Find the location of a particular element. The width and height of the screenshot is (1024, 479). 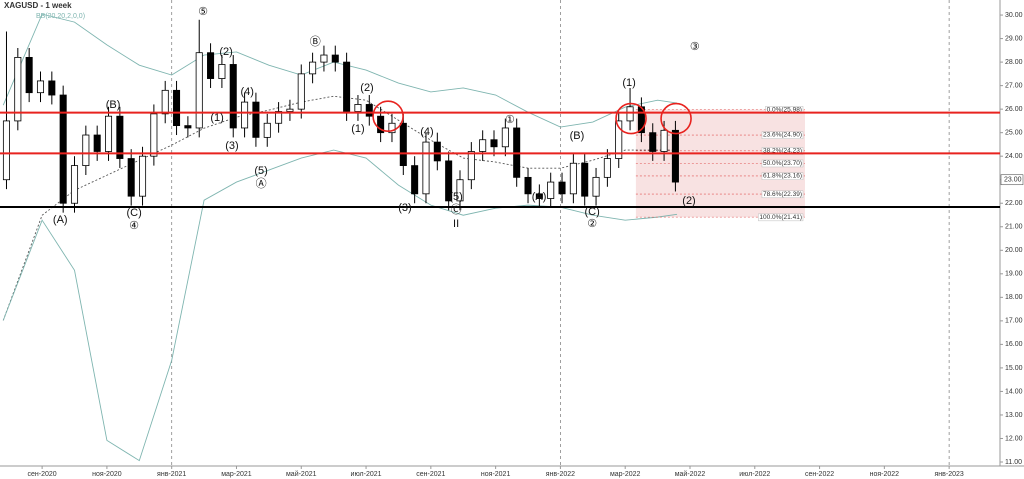

x-tick-label: июл-2022 is located at coordinates (754, 474).